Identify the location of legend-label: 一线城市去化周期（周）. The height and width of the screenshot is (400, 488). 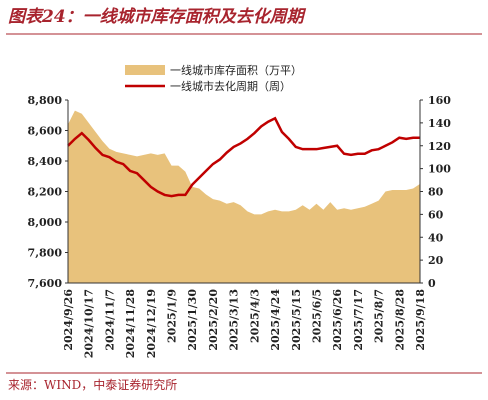
(230, 86).